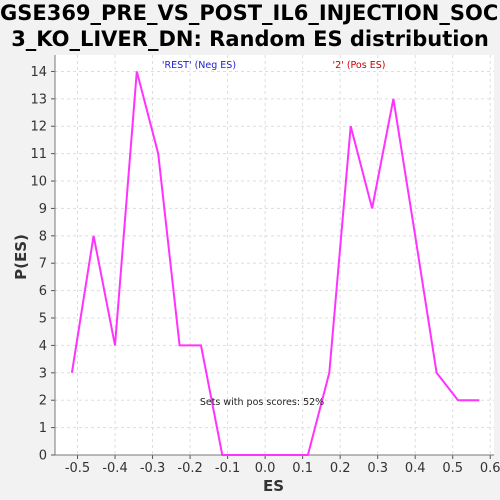 Image resolution: width=500 pixels, height=500 pixels. What do you see at coordinates (21, 257) in the screenshot?
I see `y-axis-label: P(ES)` at bounding box center [21, 257].